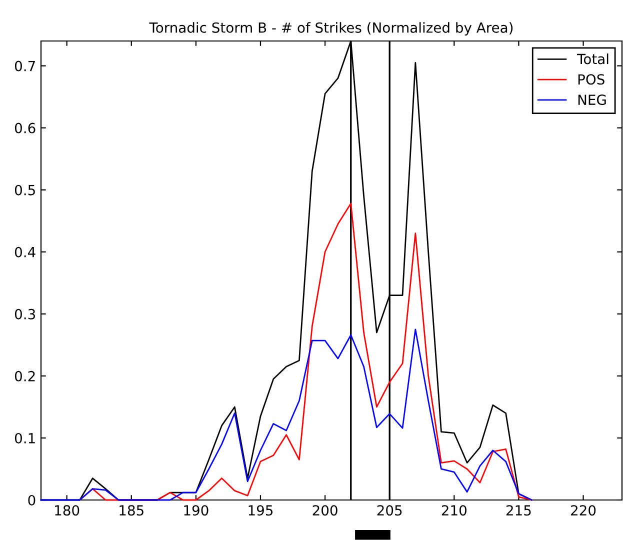  I want to click on y-tick-label: 0.3, so click(25, 314).